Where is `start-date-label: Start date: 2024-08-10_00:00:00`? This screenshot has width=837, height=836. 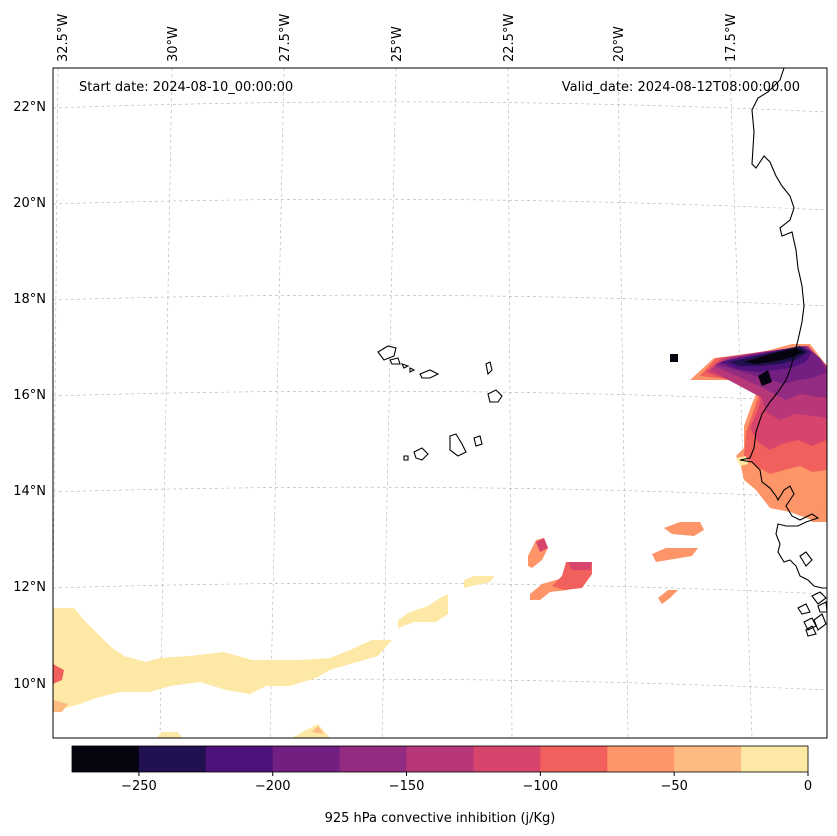 start-date-label: Start date: 2024-08-10_00:00:00 is located at coordinates (186, 87).